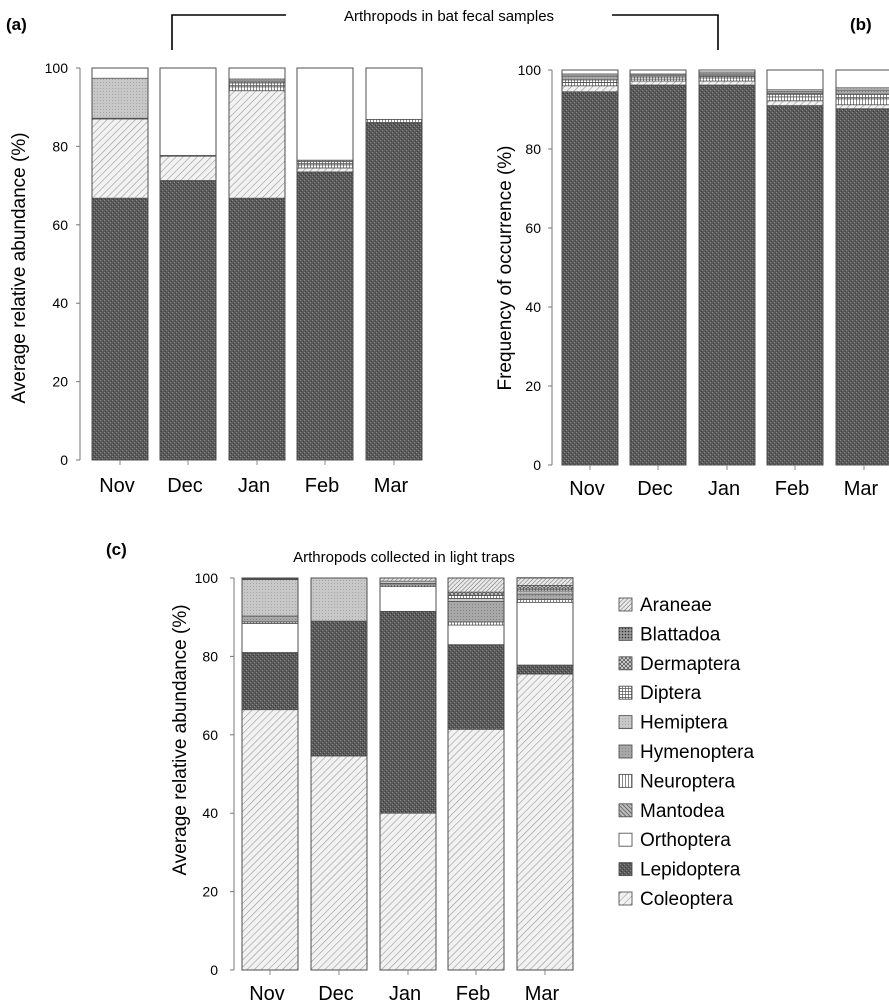 This screenshot has height=1005, width=889. What do you see at coordinates (625, 839) in the screenshot?
I see `legend-swatch-orthoptera` at bounding box center [625, 839].